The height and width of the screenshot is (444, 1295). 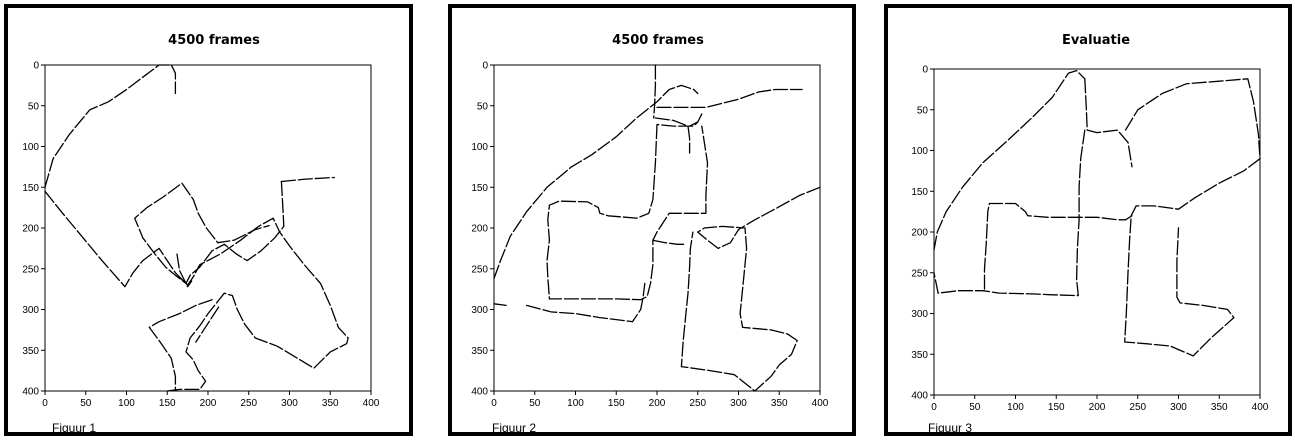 I want to click on figure-caption: Figuur 3, so click(x=950, y=426).